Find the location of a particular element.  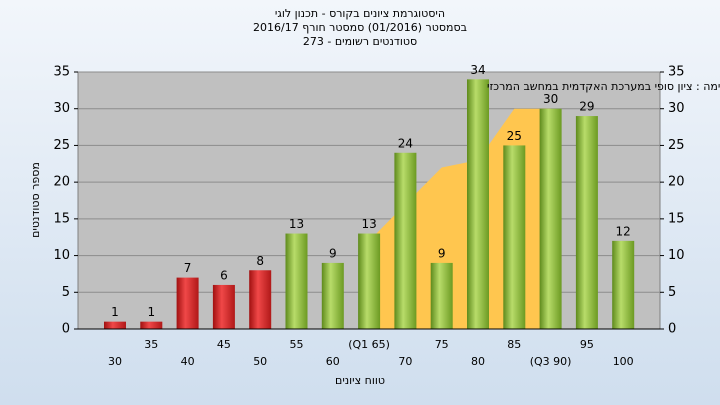

x-tick-label: 60 is located at coordinates (333, 361).